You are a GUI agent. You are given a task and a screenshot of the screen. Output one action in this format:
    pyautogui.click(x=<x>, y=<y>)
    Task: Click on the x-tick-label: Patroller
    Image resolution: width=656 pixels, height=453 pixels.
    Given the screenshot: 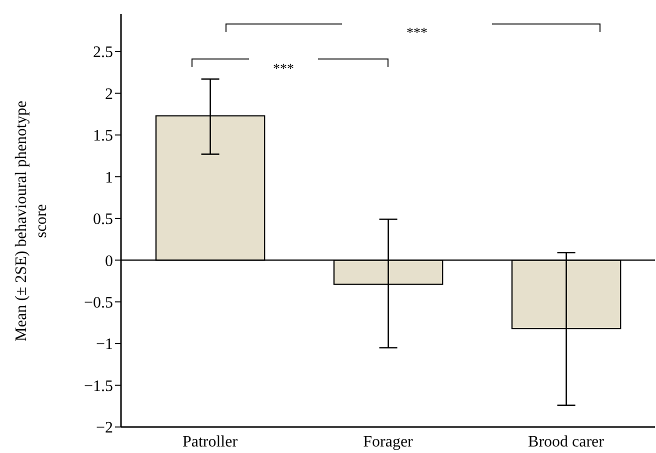 What is the action you would take?
    pyautogui.click(x=210, y=441)
    